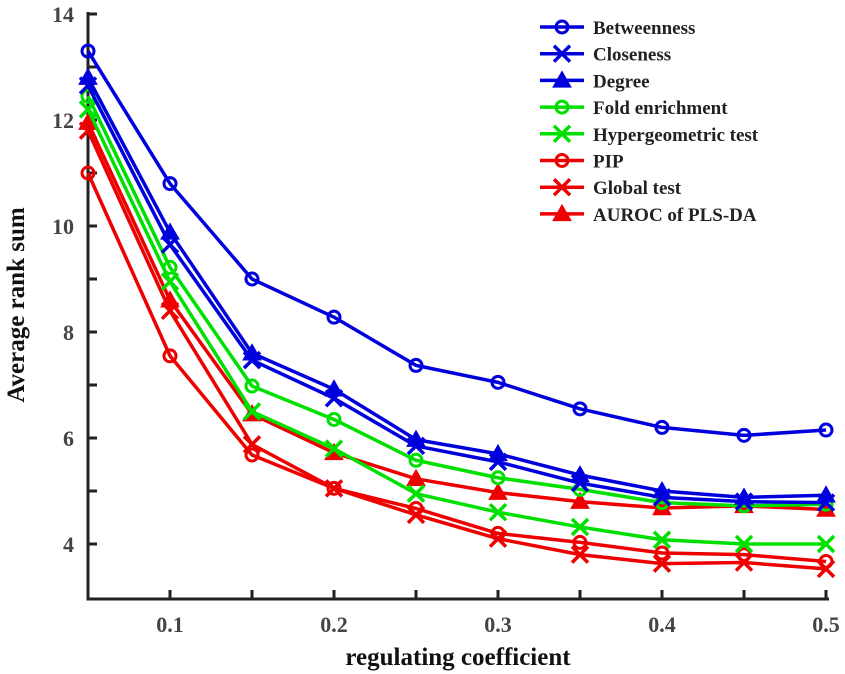  I want to click on y-tick-label: 4, so click(68, 544).